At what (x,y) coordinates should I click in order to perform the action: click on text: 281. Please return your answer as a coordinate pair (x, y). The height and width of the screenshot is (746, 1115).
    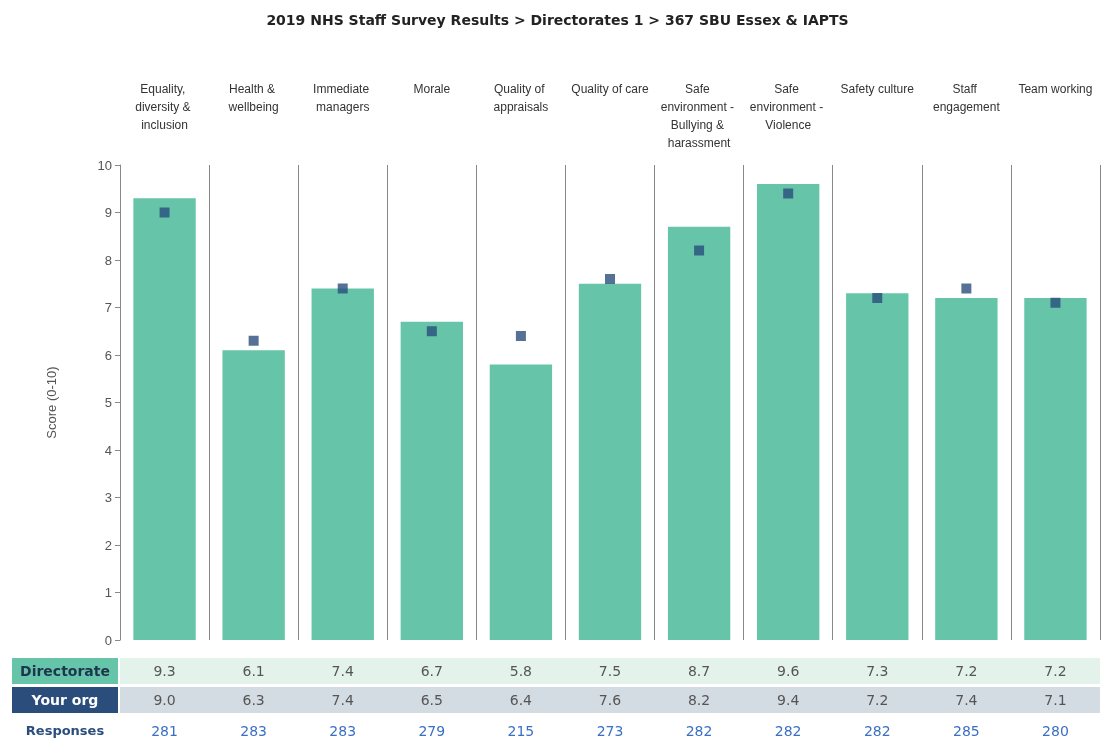
    Looking at the image, I should click on (164, 731).